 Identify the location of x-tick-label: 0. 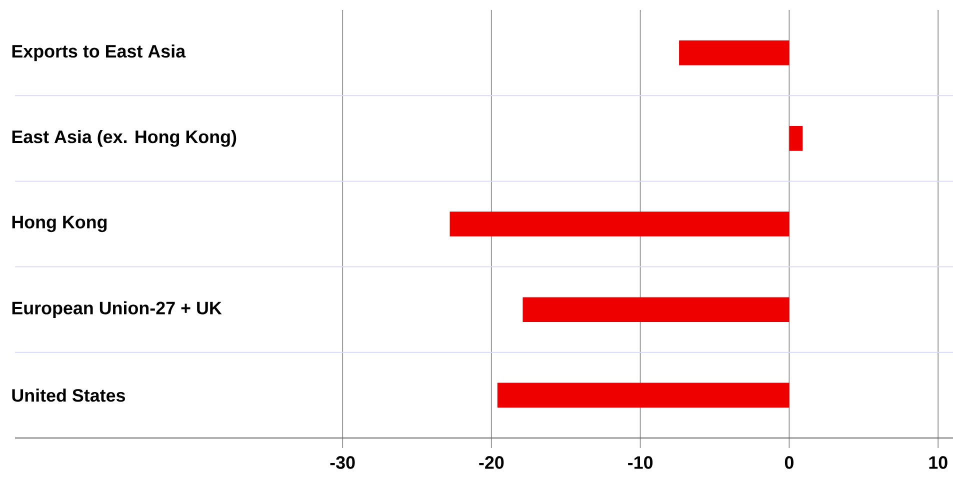
(789, 462).